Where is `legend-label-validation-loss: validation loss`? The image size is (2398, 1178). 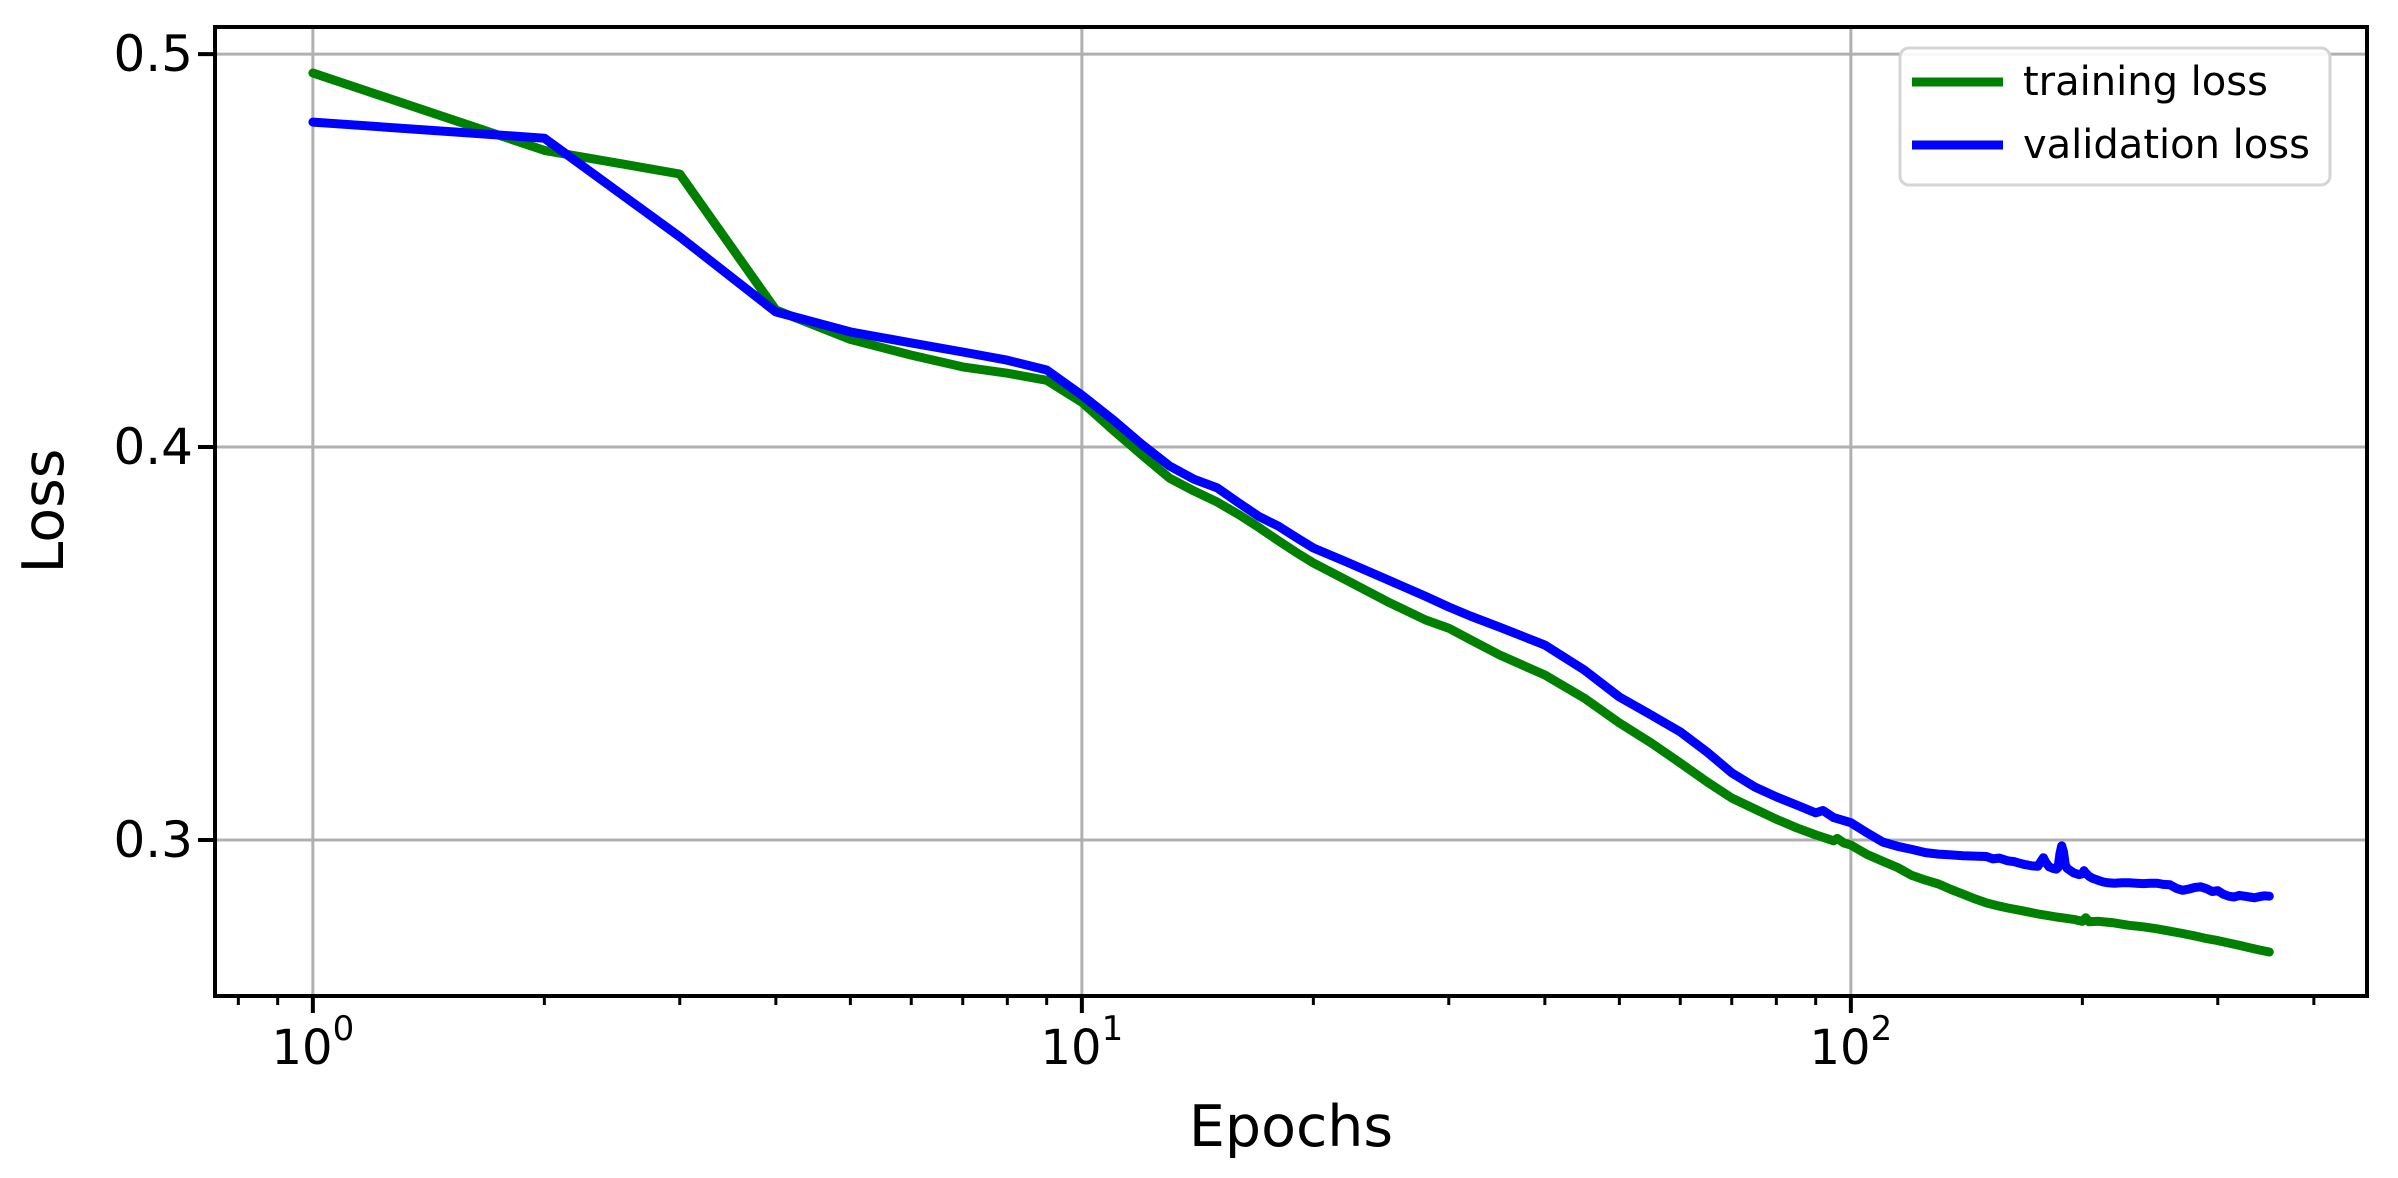
legend-label-validation-loss: validation loss is located at coordinates (2166, 145).